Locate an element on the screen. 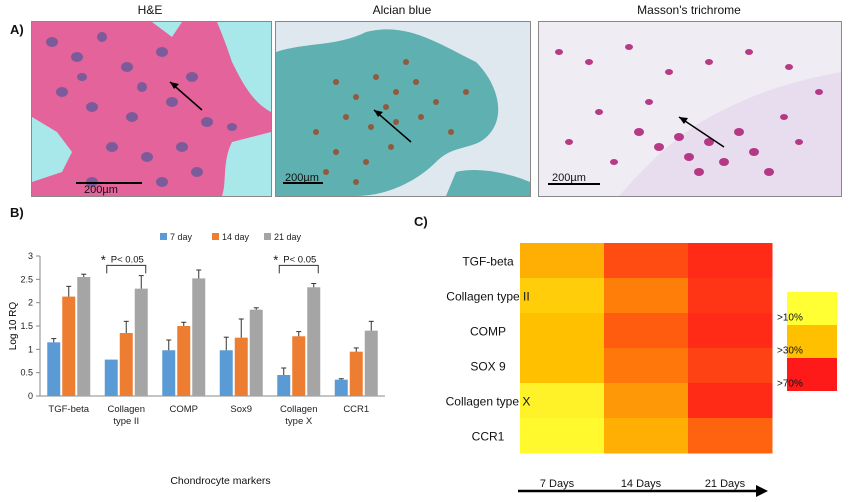 The image size is (850, 502). he-scale-bar is located at coordinates (109, 183).